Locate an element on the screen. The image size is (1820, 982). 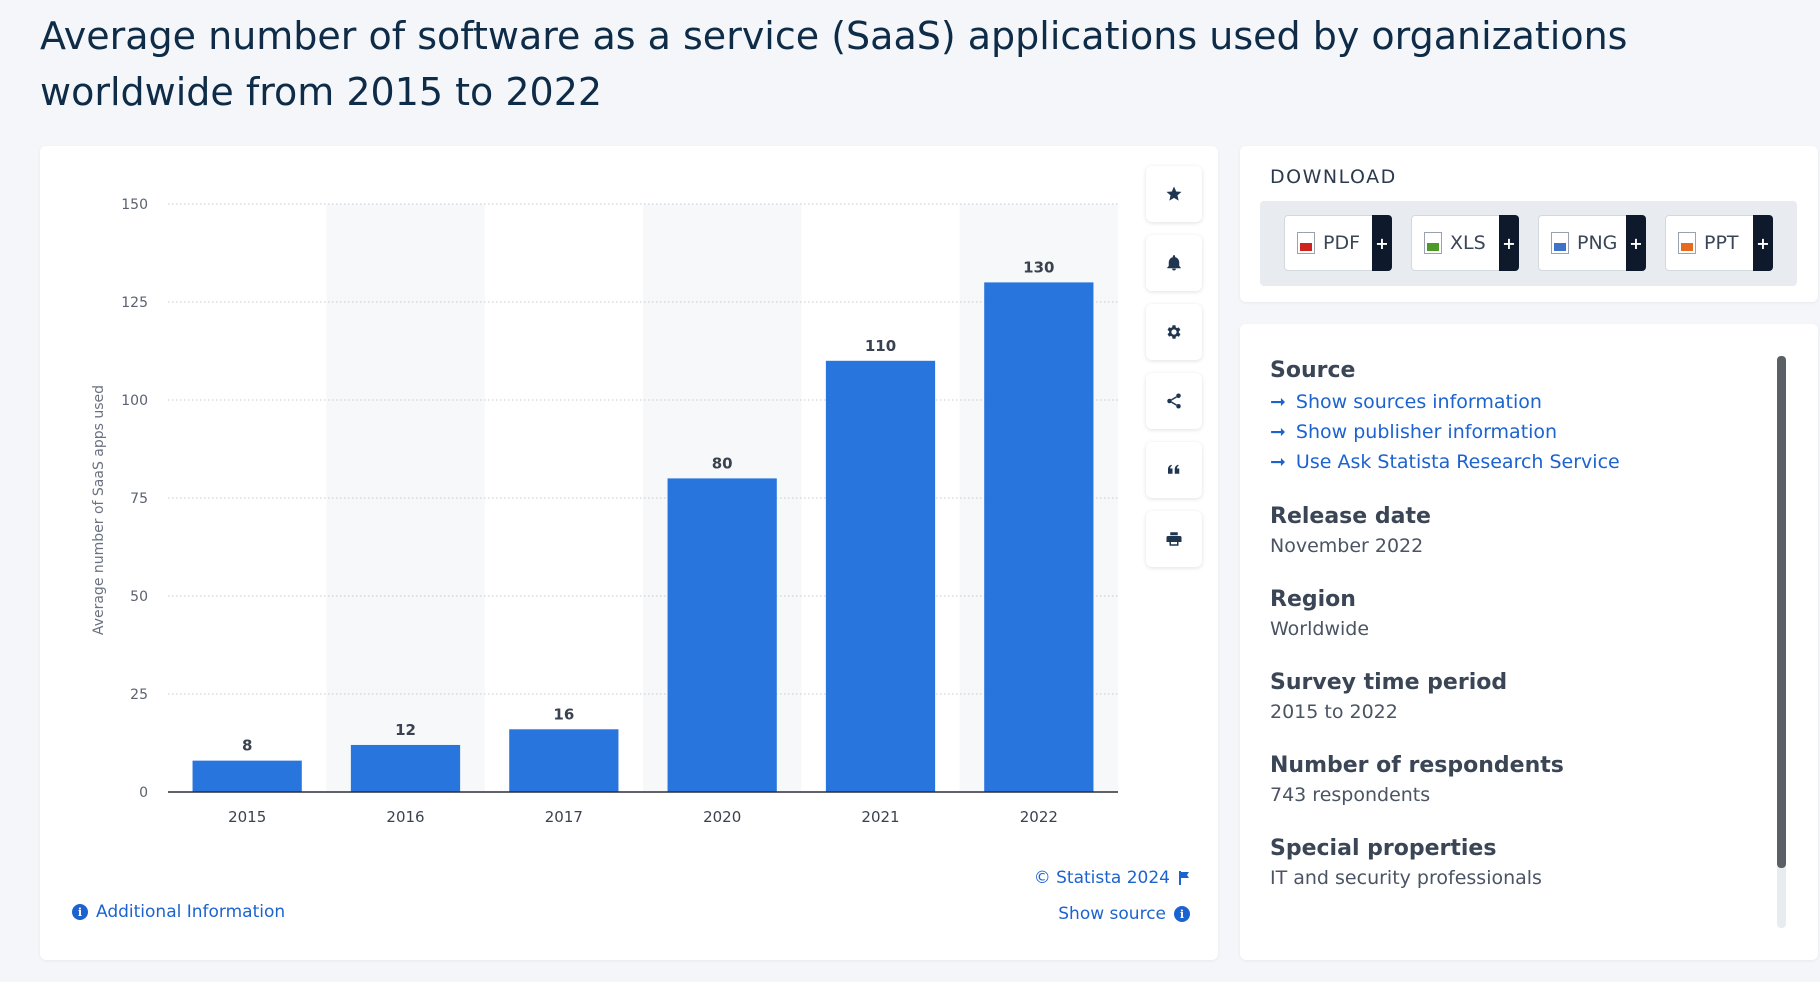
y-tick-label: 50 is located at coordinates (139, 597).